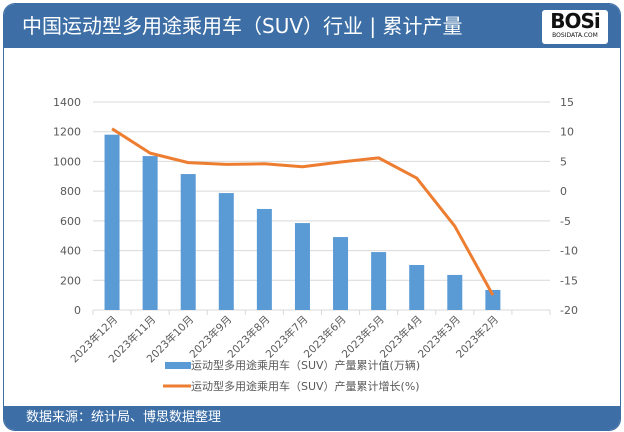 The height and width of the screenshot is (432, 624). I want to click on right-tick-label: 0, so click(563, 191).